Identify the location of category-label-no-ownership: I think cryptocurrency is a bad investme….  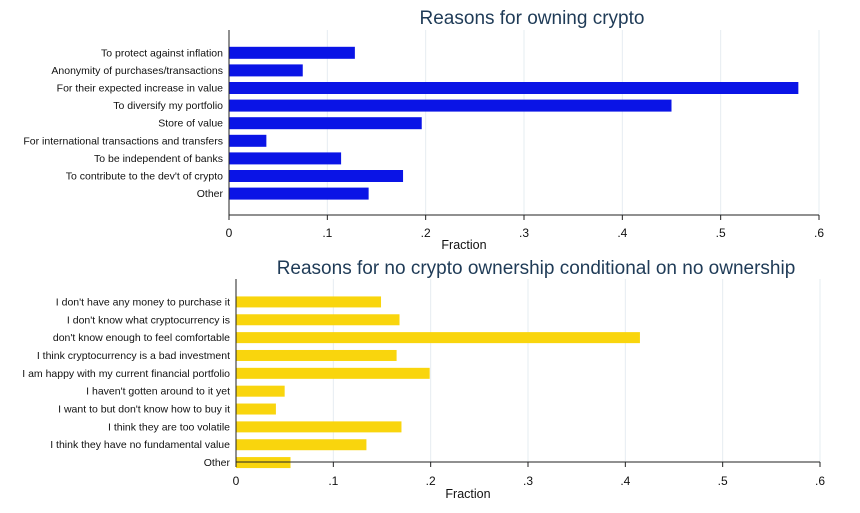
(133, 356).